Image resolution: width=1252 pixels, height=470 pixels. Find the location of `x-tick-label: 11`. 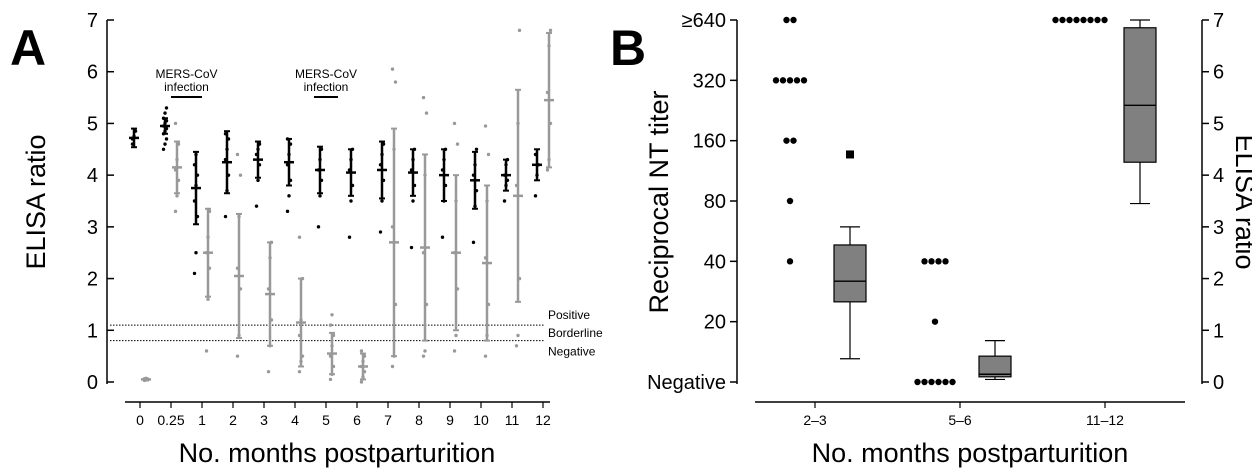

x-tick-label: 11 is located at coordinates (512, 420).